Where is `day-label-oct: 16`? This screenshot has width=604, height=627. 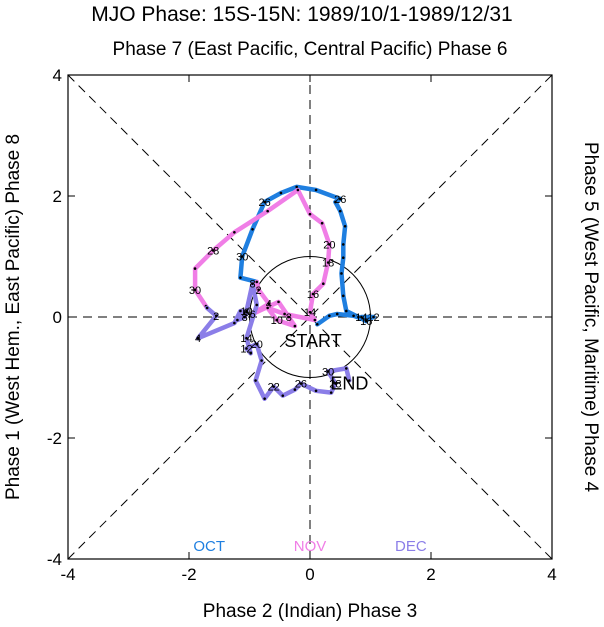
day-label-oct: 16 is located at coordinates (366, 322).